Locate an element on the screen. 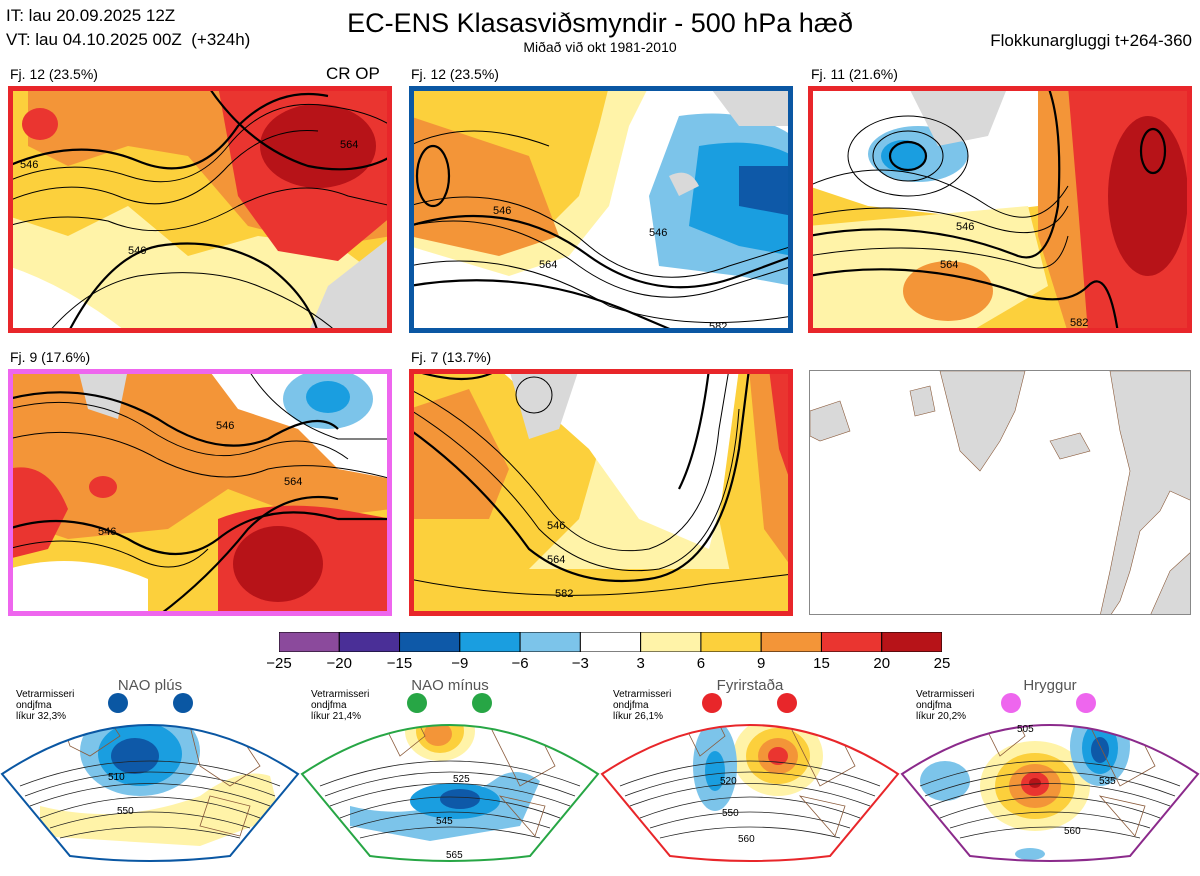  regime-contour-label: 565 is located at coordinates (454, 855).